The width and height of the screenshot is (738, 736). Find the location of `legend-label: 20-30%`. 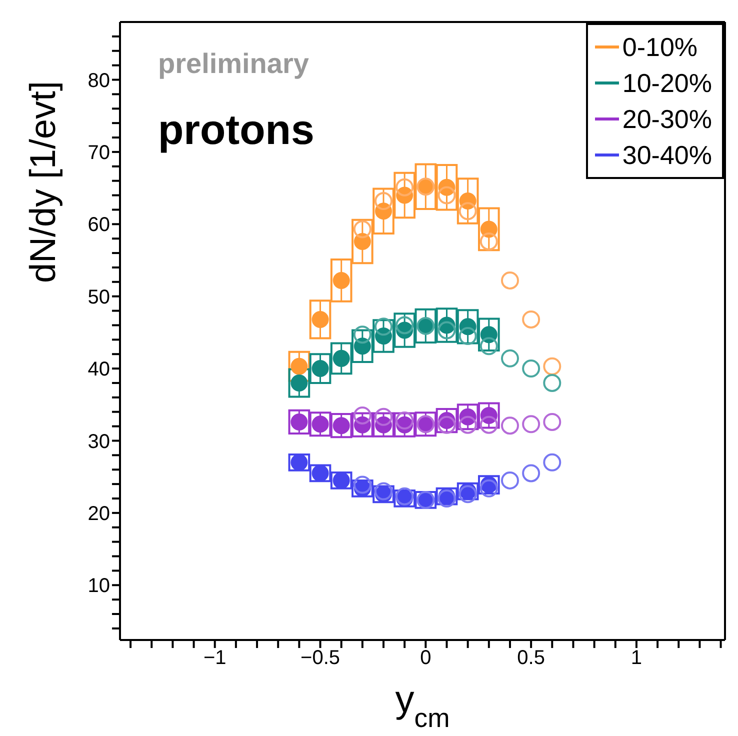

legend-label: 20-30% is located at coordinates (667, 119).